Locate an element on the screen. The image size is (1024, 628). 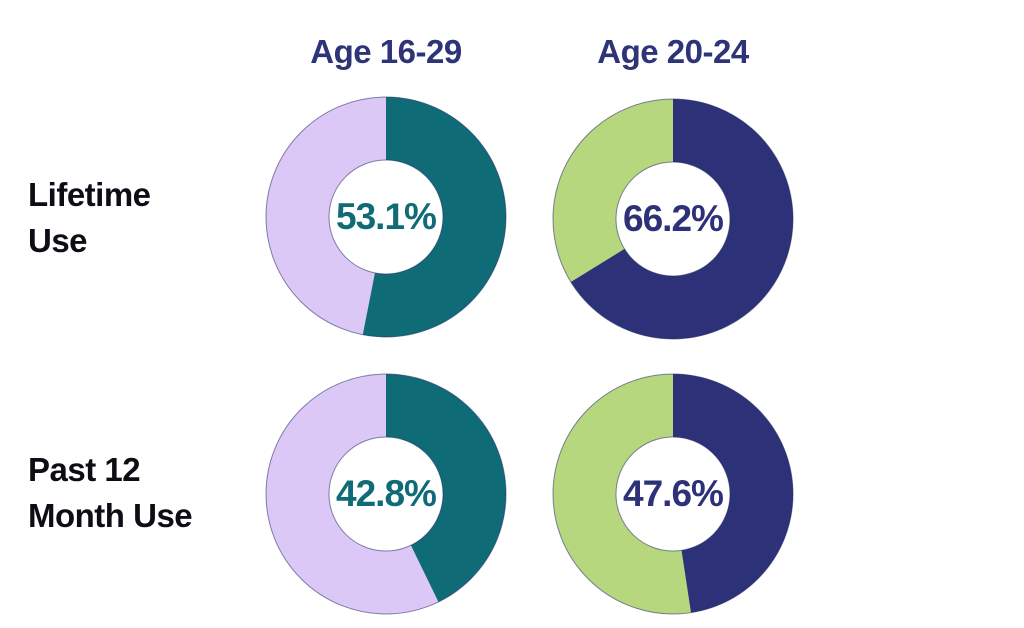
row-label-lifetime-use: Lifetime Use is located at coordinates (89, 217).